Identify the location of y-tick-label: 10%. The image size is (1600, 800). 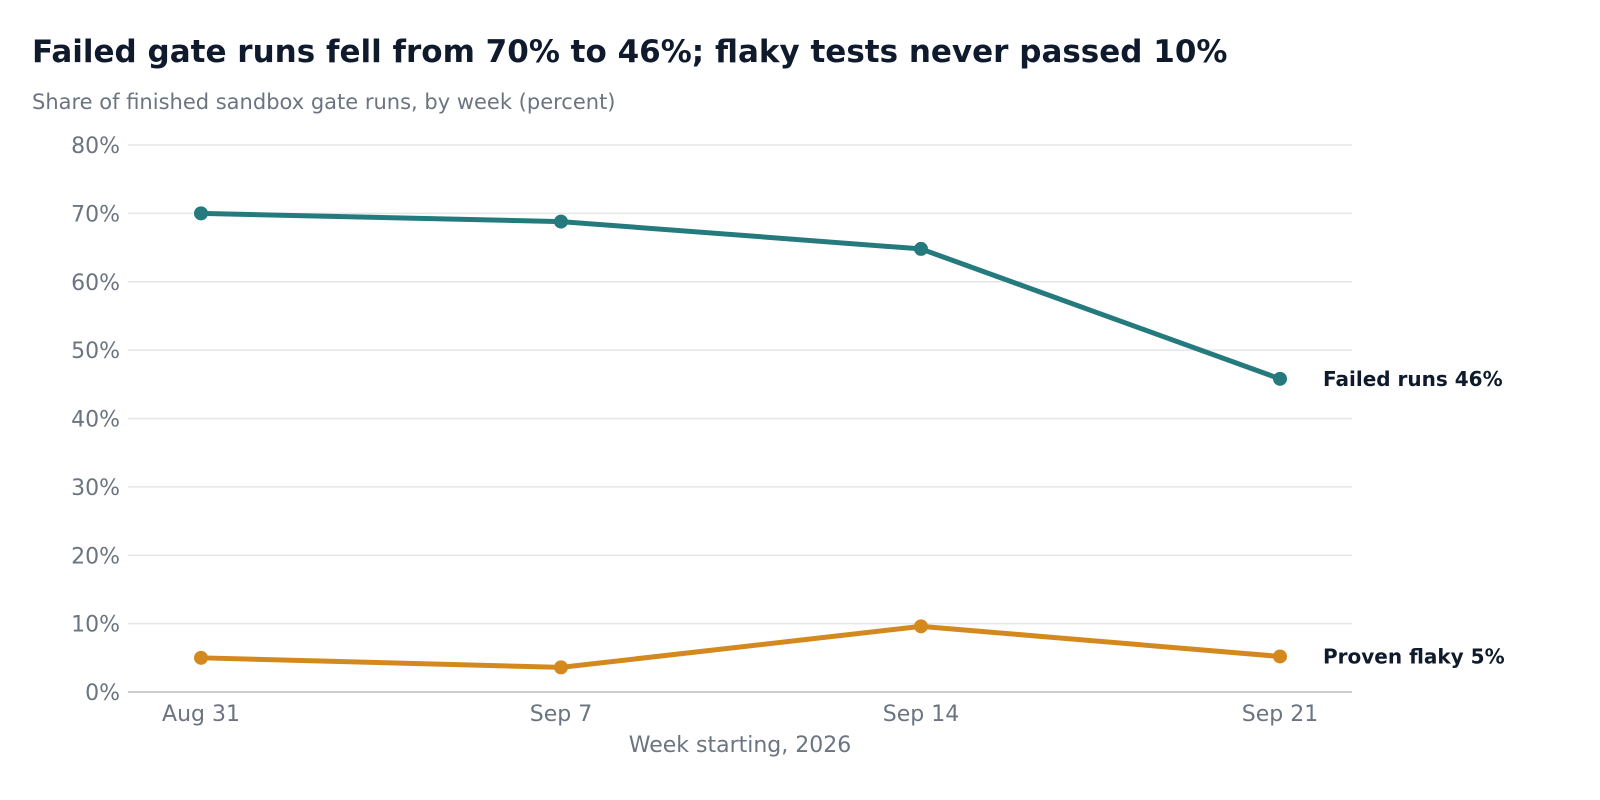
(95, 625).